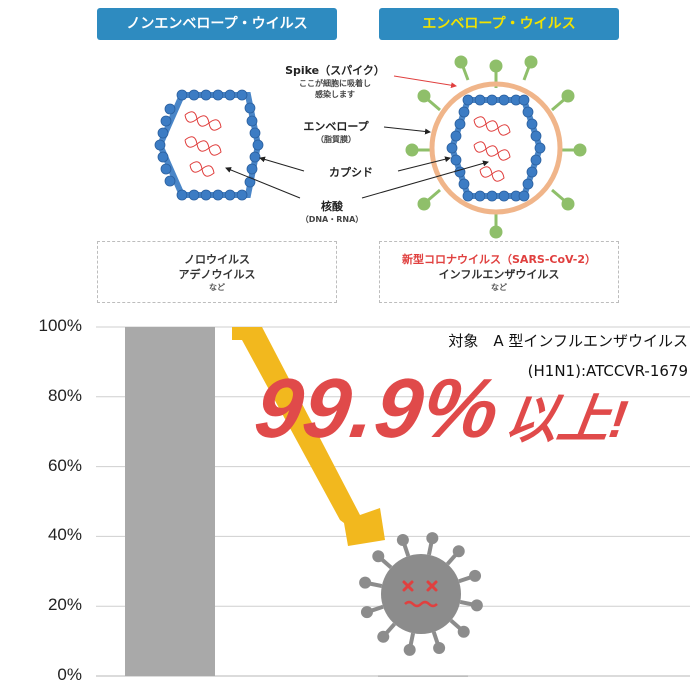 The height and width of the screenshot is (700, 700). I want to click on y-tick-label: 60%, so click(64, 465).